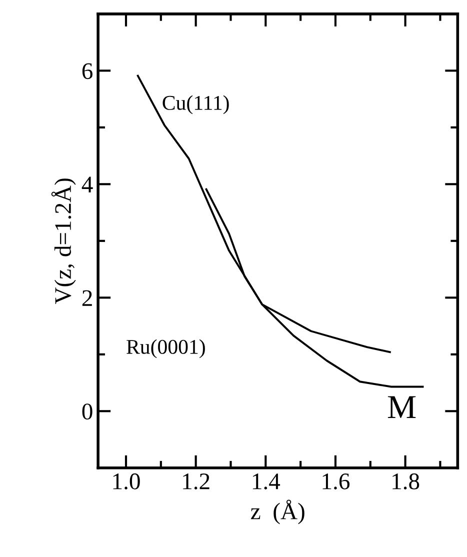  What do you see at coordinates (277, 512) in the screenshot?
I see `x-axis-title: z (Å)` at bounding box center [277, 512].